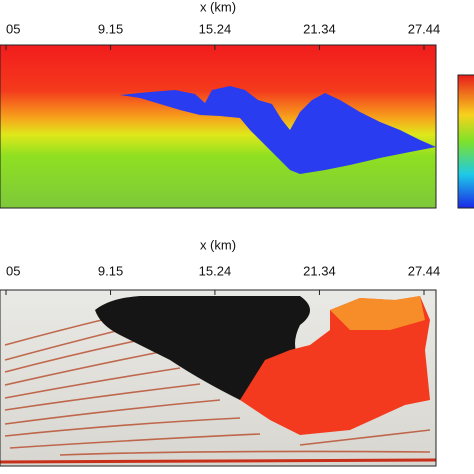 Image resolution: width=474 pixels, height=474 pixels. What do you see at coordinates (377, 313) in the screenshot?
I see `salt-top-glow` at bounding box center [377, 313].